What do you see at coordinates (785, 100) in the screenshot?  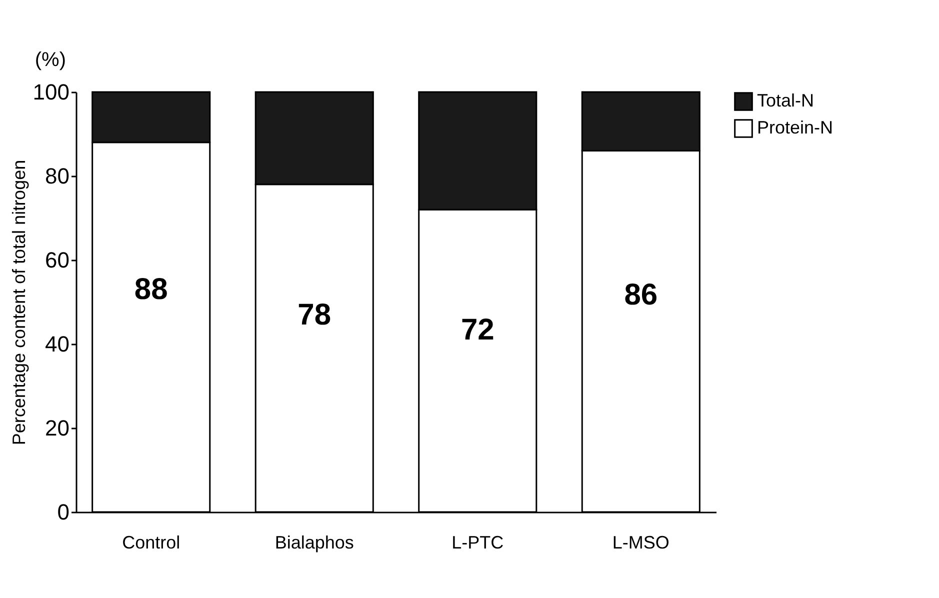 I see `legend-label: Total-N` at bounding box center [785, 100].